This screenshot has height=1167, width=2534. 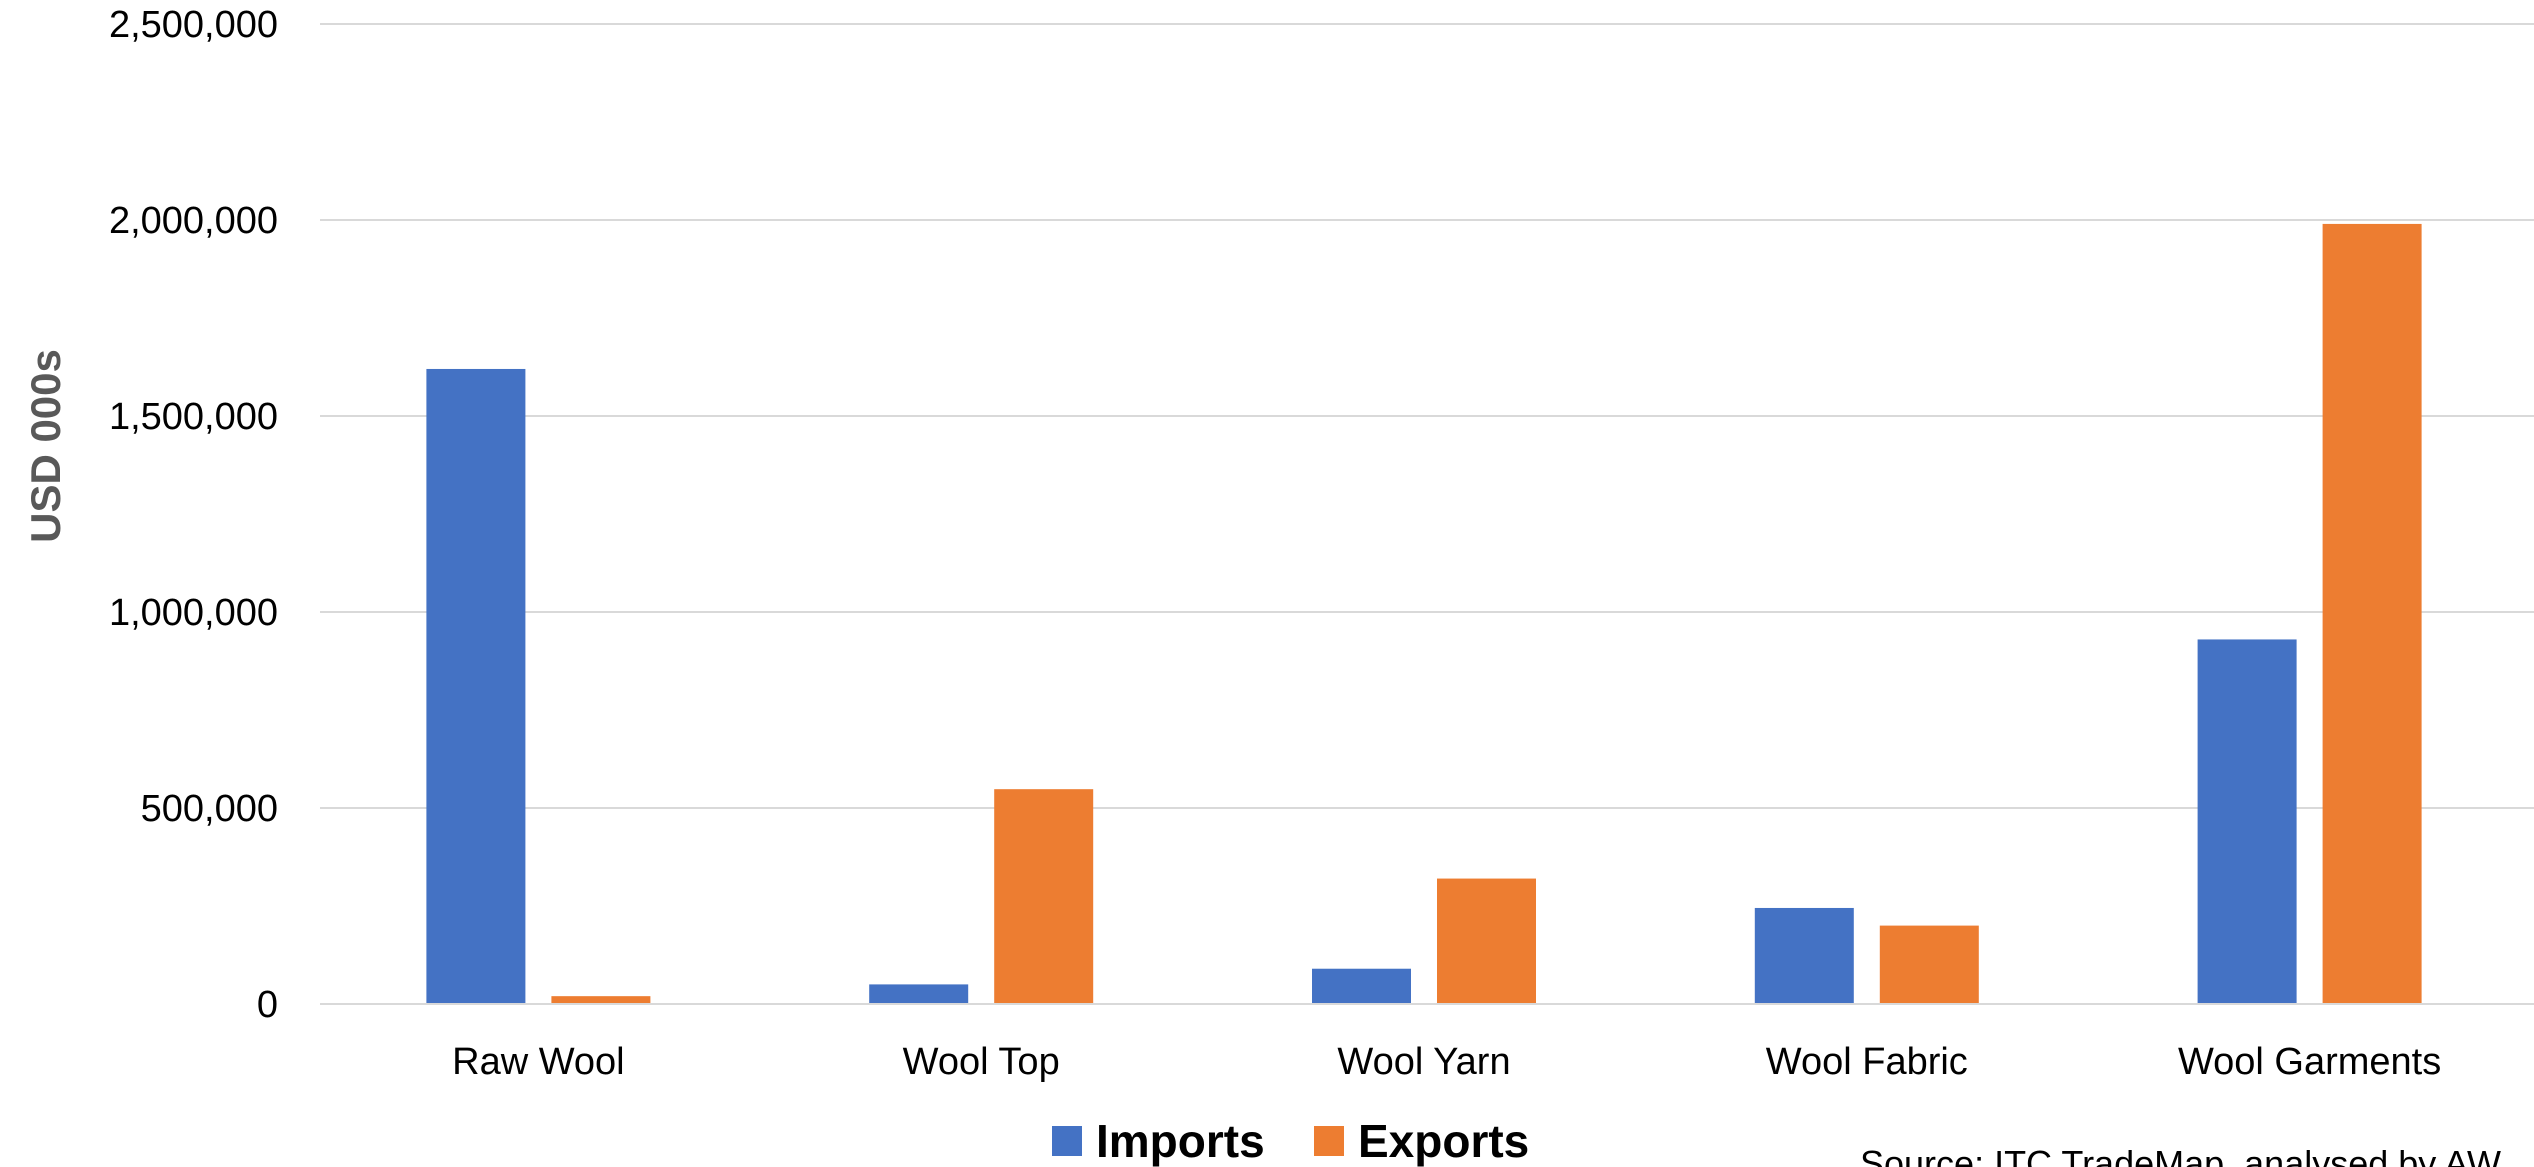 What do you see at coordinates (981, 1062) in the screenshot?
I see `x-category-label: Wool Top` at bounding box center [981, 1062].